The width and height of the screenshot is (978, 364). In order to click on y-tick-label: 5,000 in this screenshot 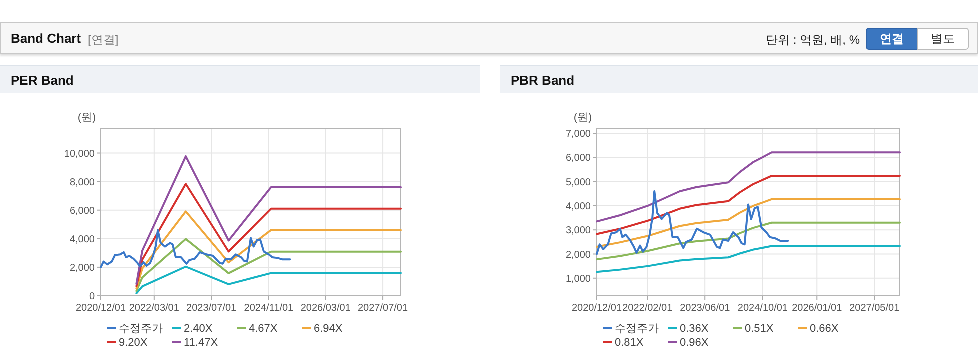, I will do `click(579, 182)`.